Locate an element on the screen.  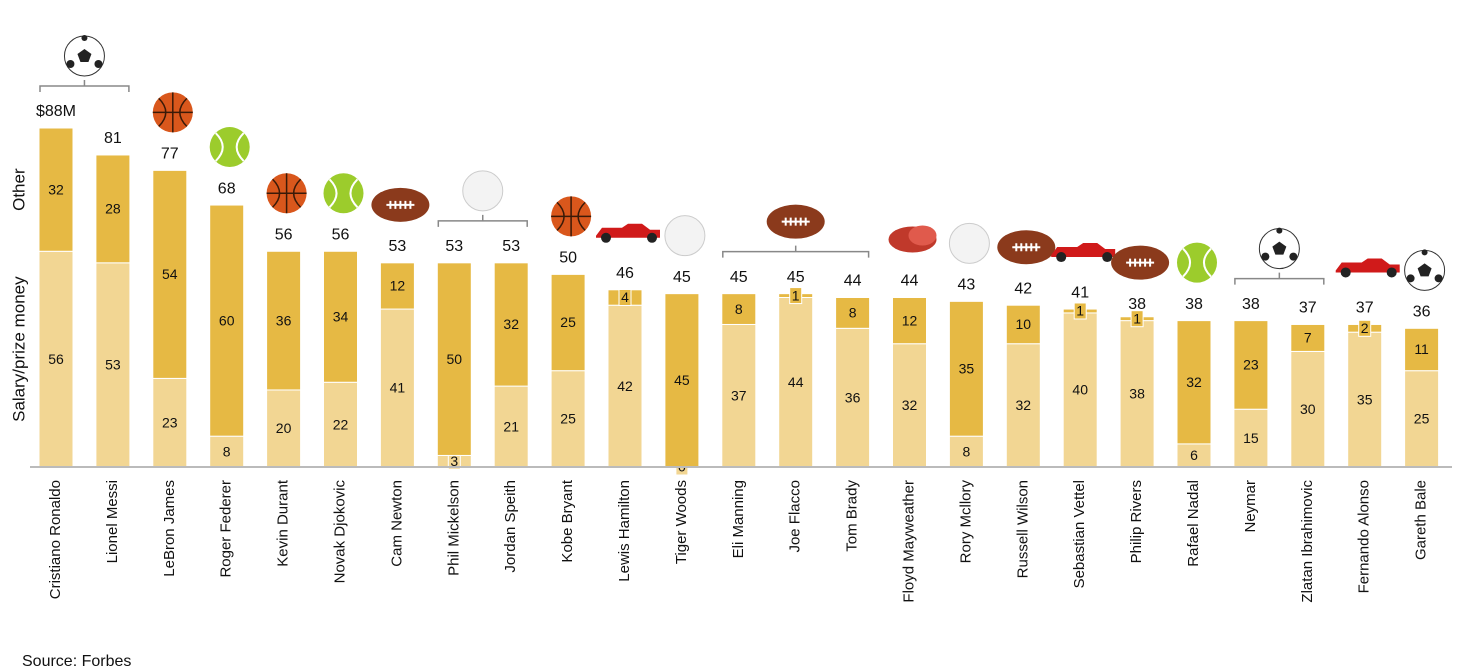
segment-label: 41 is located at coordinates (398, 388).